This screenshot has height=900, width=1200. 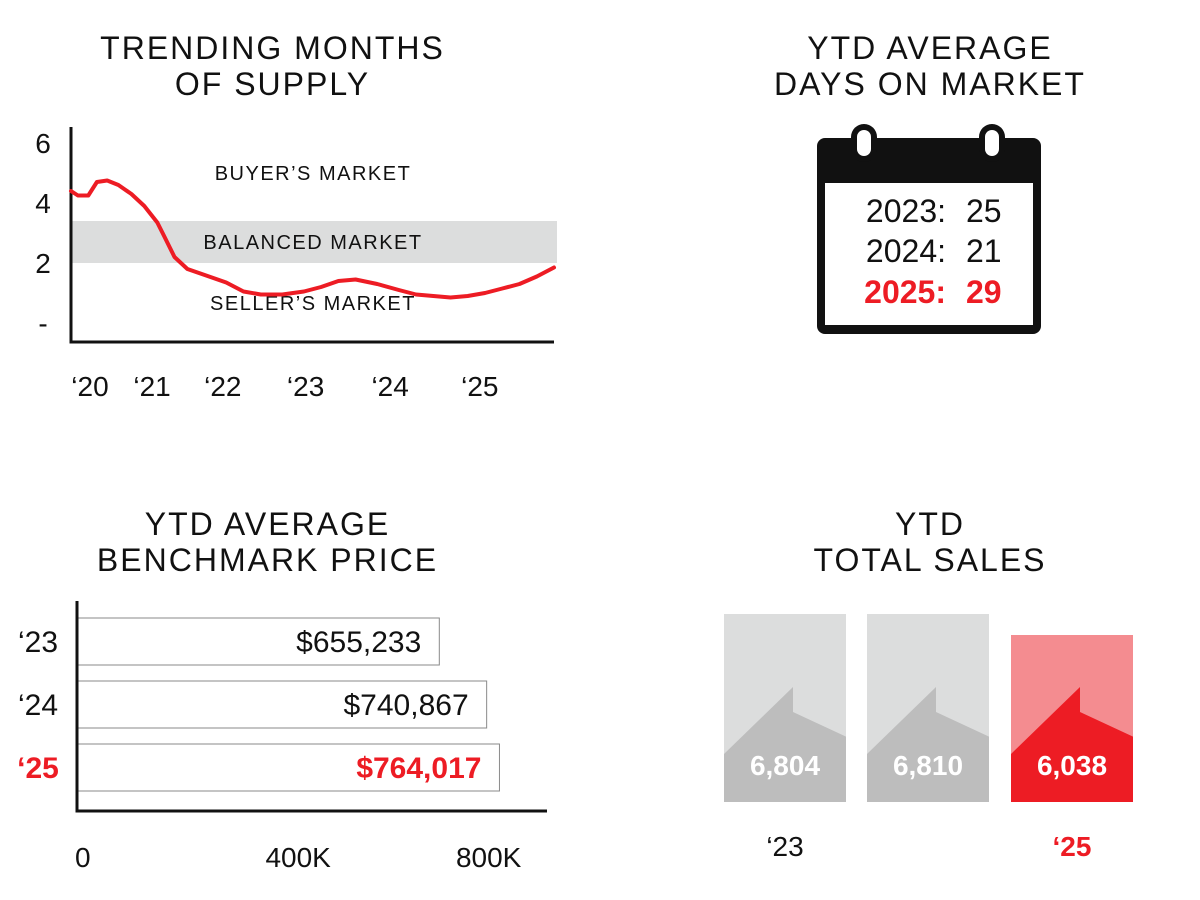 I want to click on days-on-market-value: 25, so click(x=984, y=211).